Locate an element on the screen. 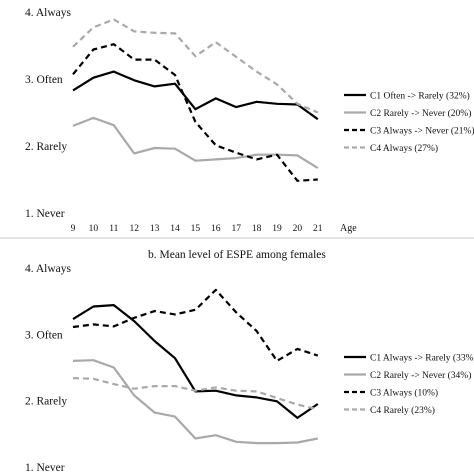 The width and height of the screenshot is (474, 474). legend-label: C2 Rarely -> Never (20%) is located at coordinates (420, 113).